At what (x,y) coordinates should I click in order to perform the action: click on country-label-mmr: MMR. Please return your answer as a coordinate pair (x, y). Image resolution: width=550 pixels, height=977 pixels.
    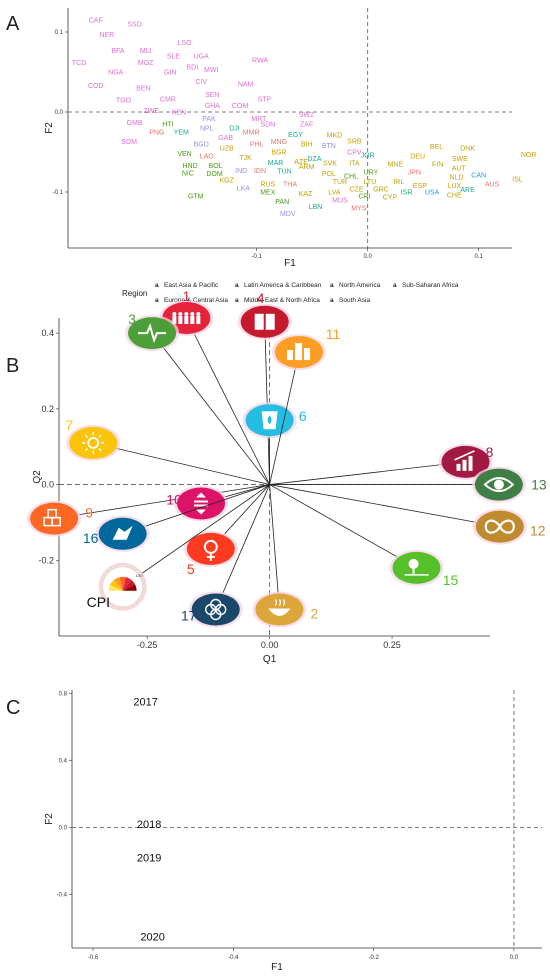
    Looking at the image, I should click on (251, 133).